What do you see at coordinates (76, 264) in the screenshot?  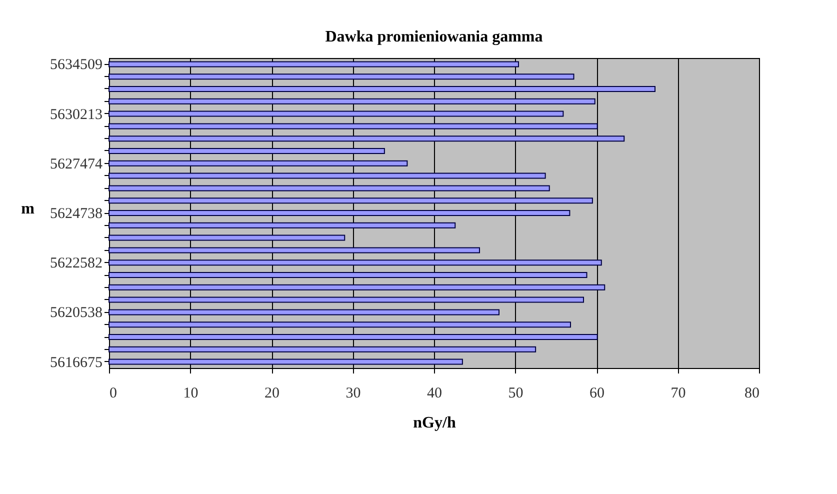 I see `y-tick-label: 5622582` at bounding box center [76, 264].